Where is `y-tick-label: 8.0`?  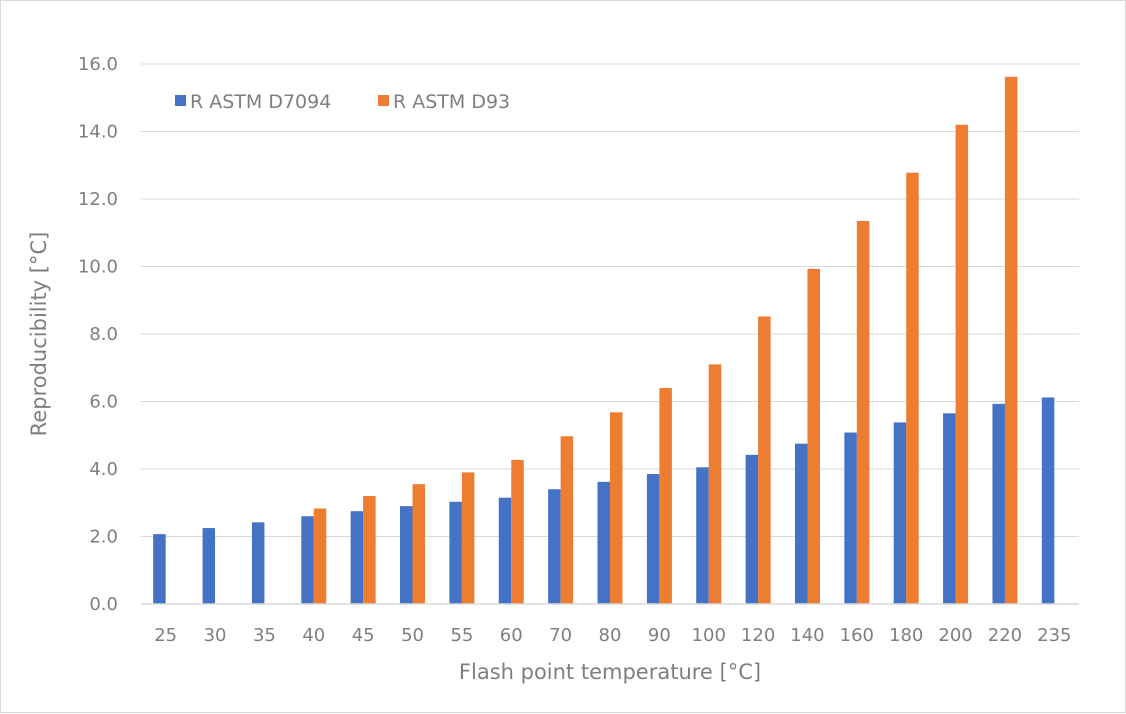
y-tick-label: 8.0 is located at coordinates (103, 334).